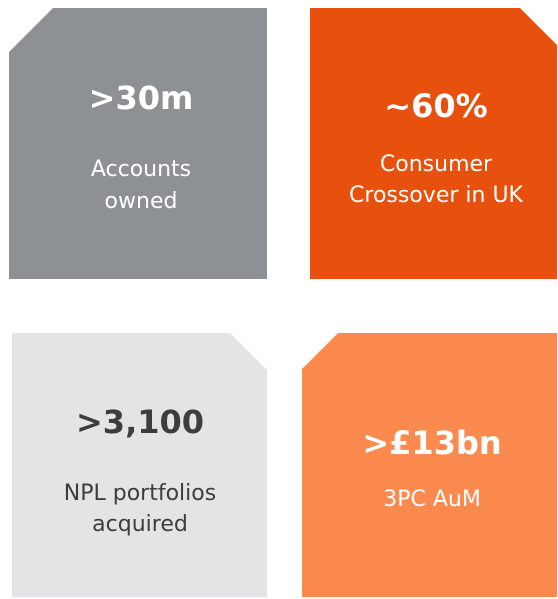 The image size is (558, 599). What do you see at coordinates (436, 164) in the screenshot?
I see `tile-label: Consumer` at bounding box center [436, 164].